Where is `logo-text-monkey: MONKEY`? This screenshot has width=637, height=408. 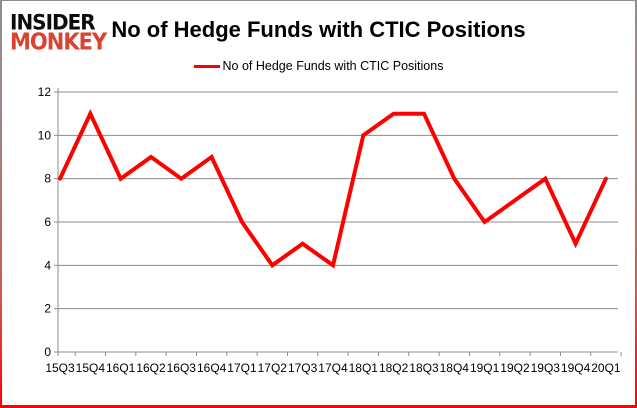 logo-text-monkey: MONKEY is located at coordinates (58, 41).